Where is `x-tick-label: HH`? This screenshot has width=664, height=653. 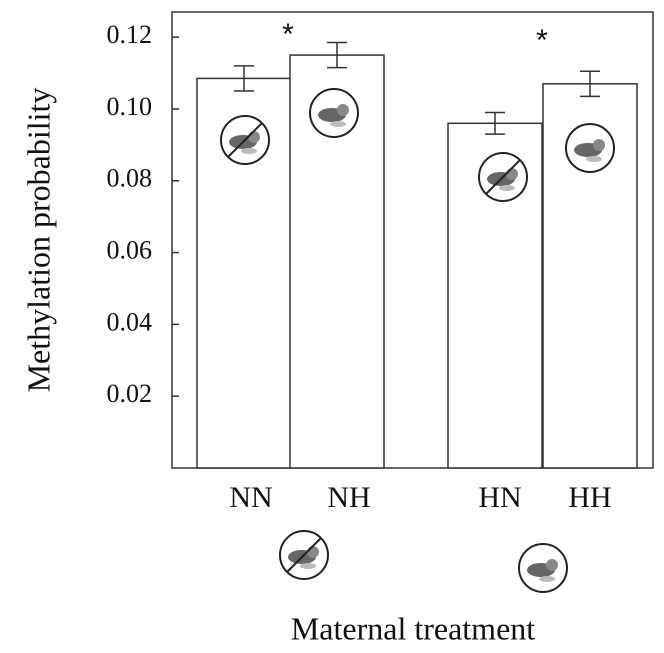 x-tick-label: HH is located at coordinates (589, 497).